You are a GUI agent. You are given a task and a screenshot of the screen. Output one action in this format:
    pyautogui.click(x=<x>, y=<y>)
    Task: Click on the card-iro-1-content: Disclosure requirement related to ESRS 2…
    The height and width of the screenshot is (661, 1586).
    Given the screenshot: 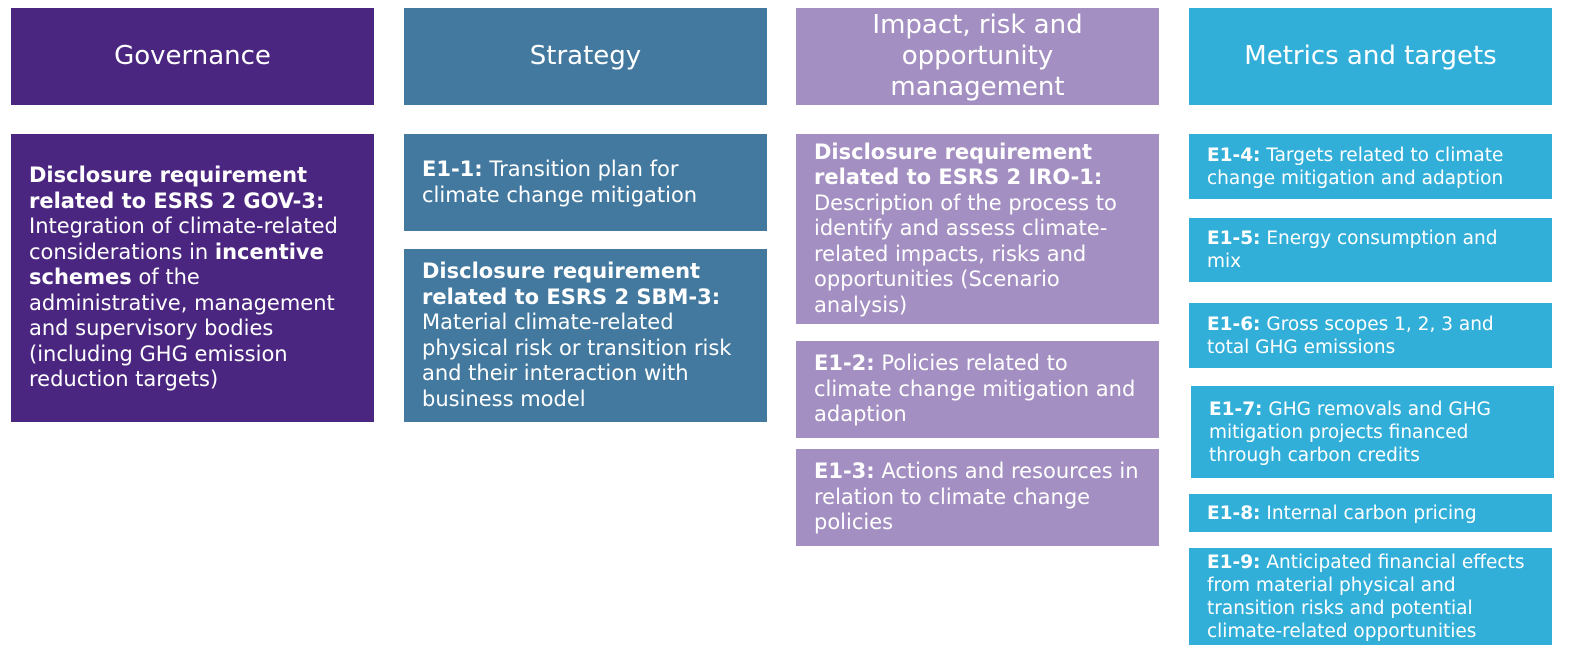 What is the action you would take?
    pyautogui.click(x=978, y=229)
    